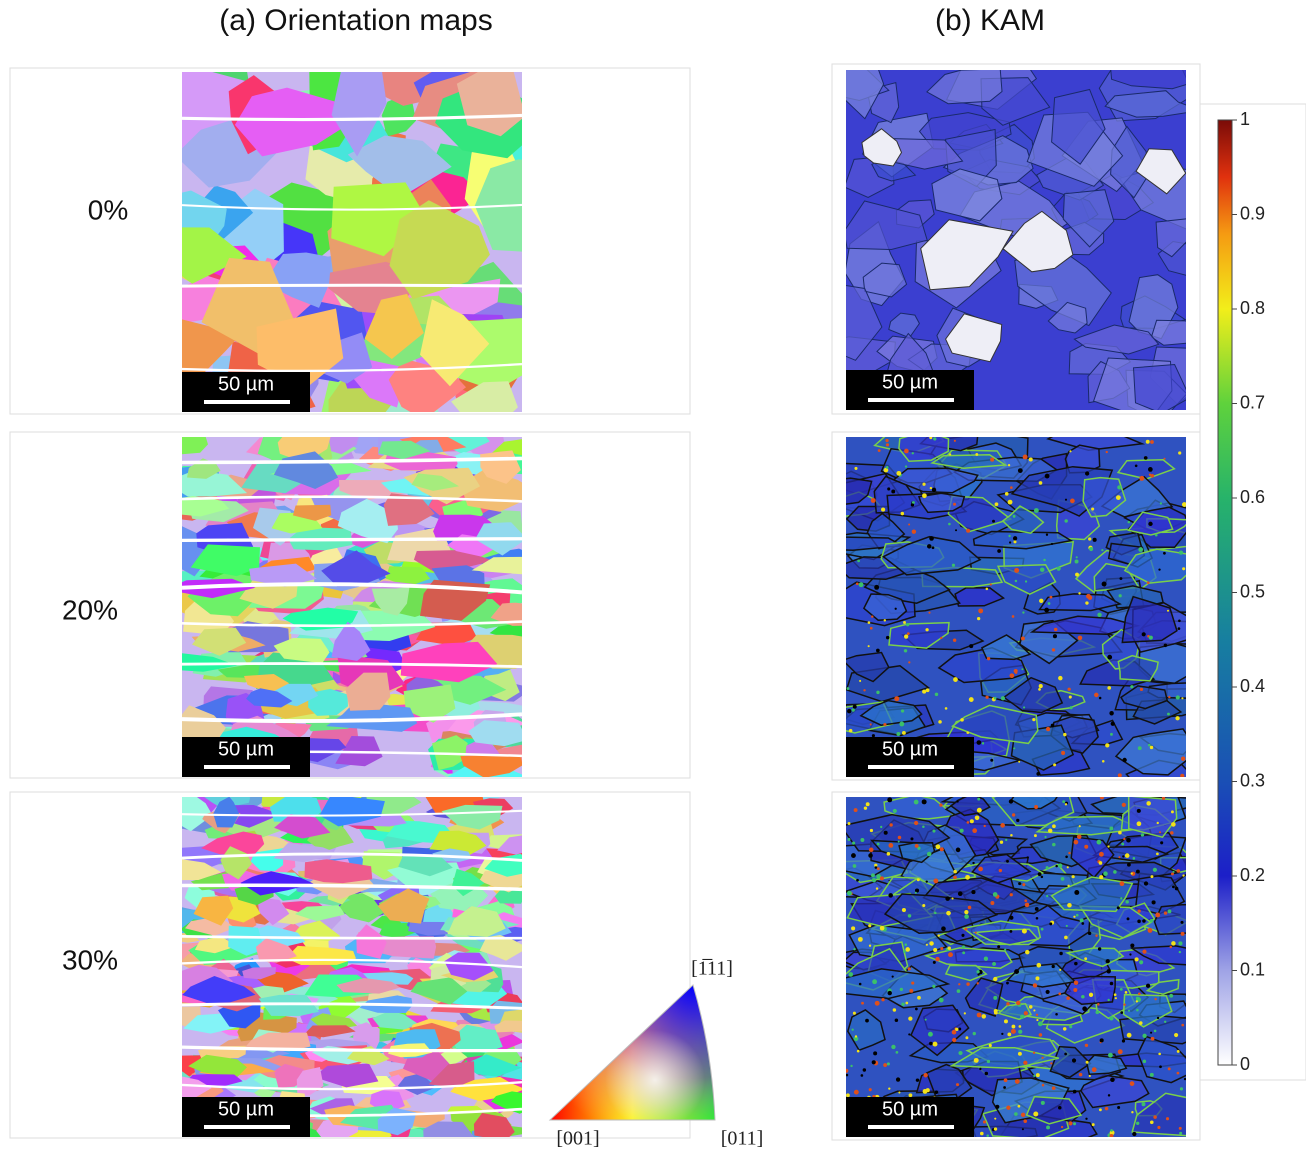 Image resolution: width=1306 pixels, height=1159 pixels. I want to click on scale-bar-label: 50 µm, so click(246, 384).